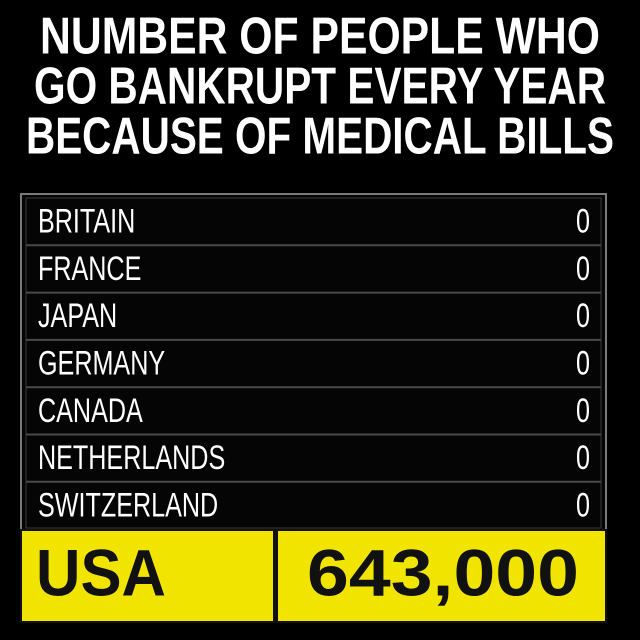 This screenshot has height=640, width=640. I want to click on highlight-country: USA, so click(101, 572).